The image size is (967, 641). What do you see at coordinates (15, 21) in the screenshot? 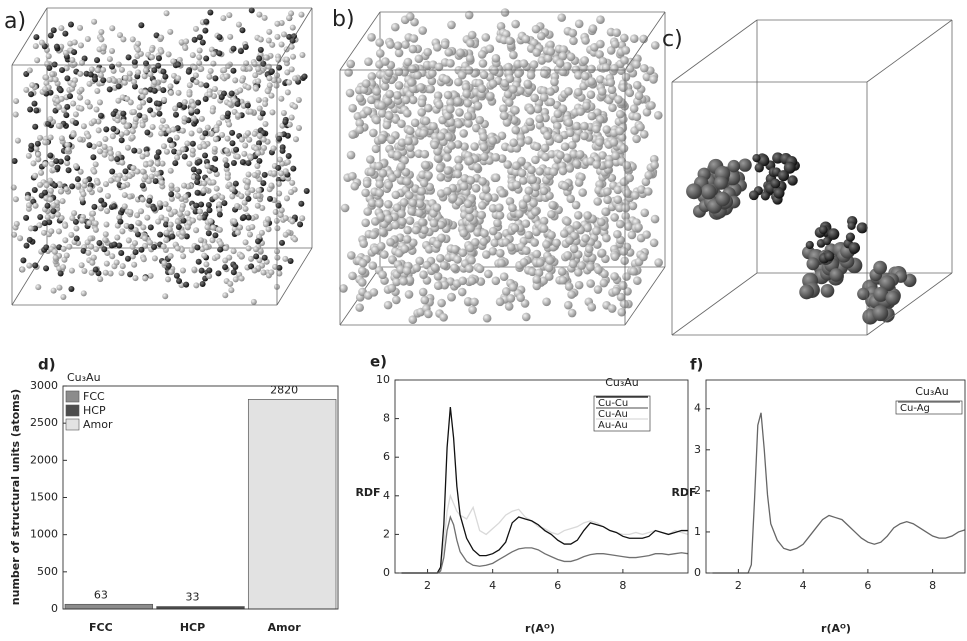
I see `panel-label: a)` at bounding box center [15, 21].